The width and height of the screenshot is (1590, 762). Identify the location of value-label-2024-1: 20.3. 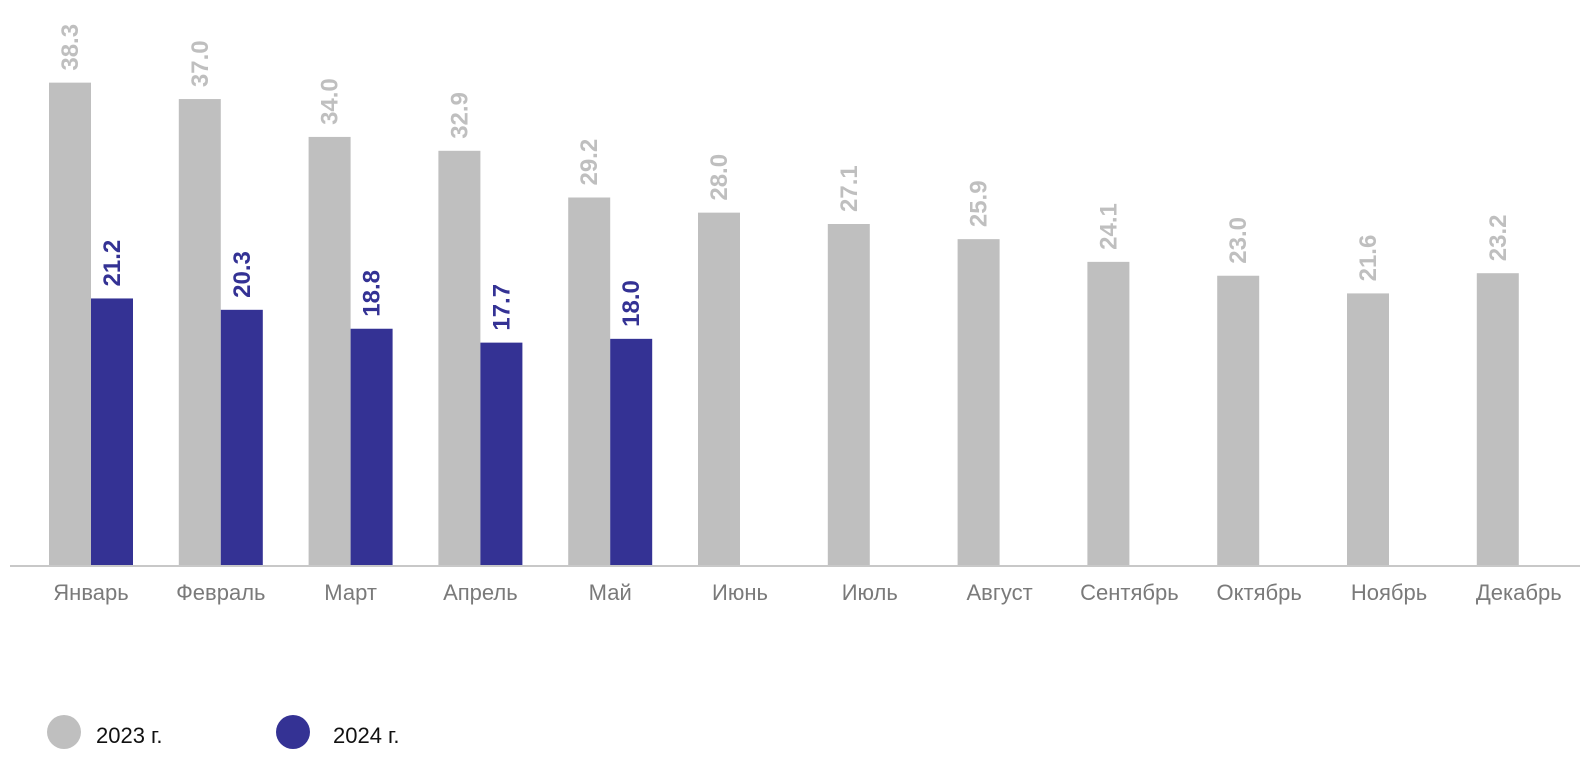
(242, 274).